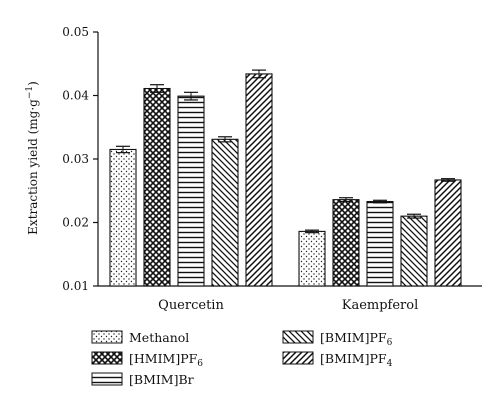  I want to click on legend-label-base: Methanol, so click(159, 337).